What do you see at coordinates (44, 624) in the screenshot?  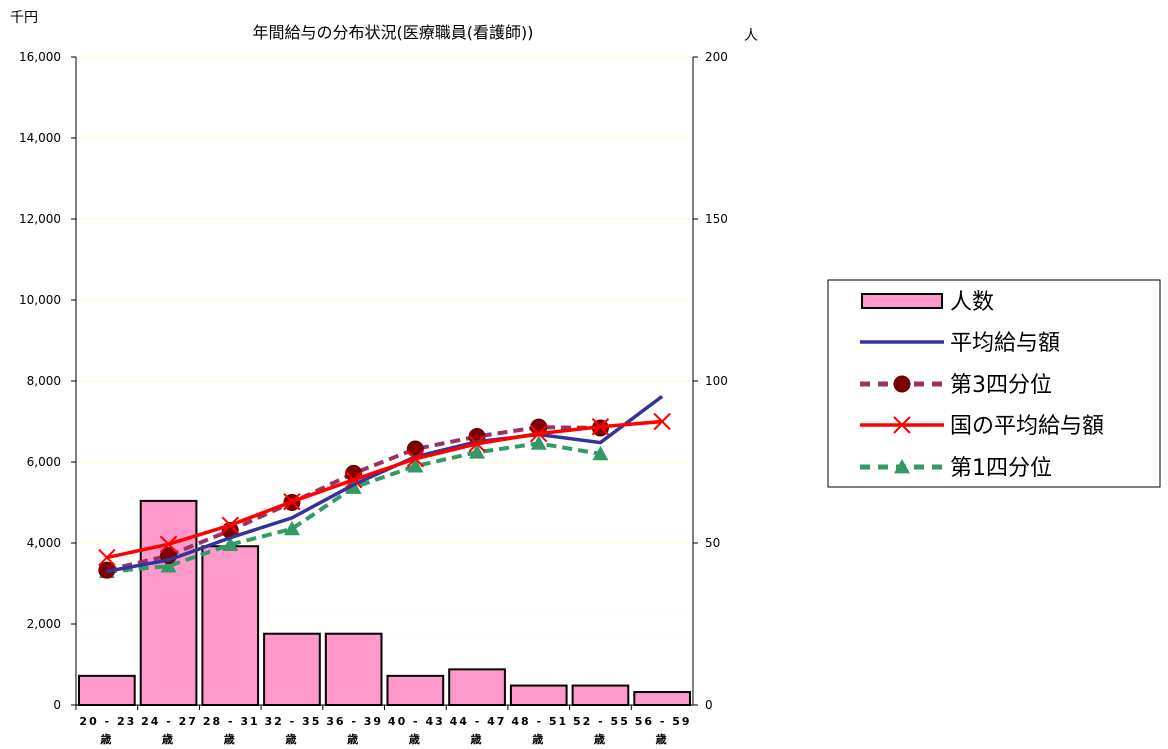 I see `y-left-tick-label: 2,000` at bounding box center [44, 624].